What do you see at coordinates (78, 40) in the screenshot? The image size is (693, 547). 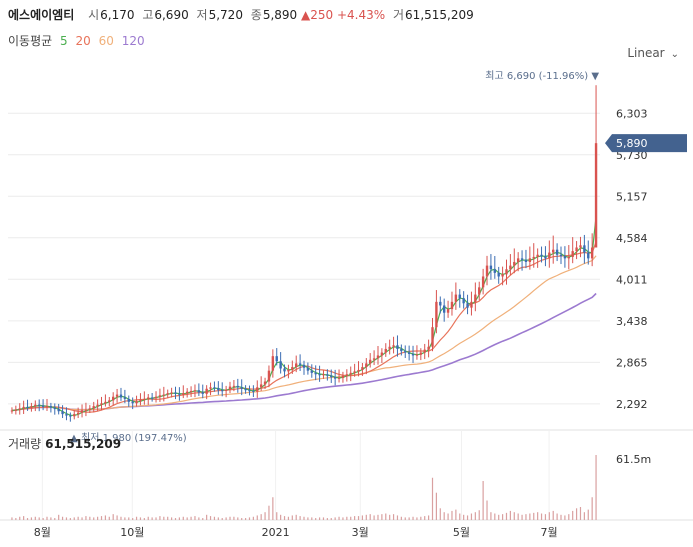 I see `moving-average-legend: 이동평균 5 20 60 120` at bounding box center [78, 40].